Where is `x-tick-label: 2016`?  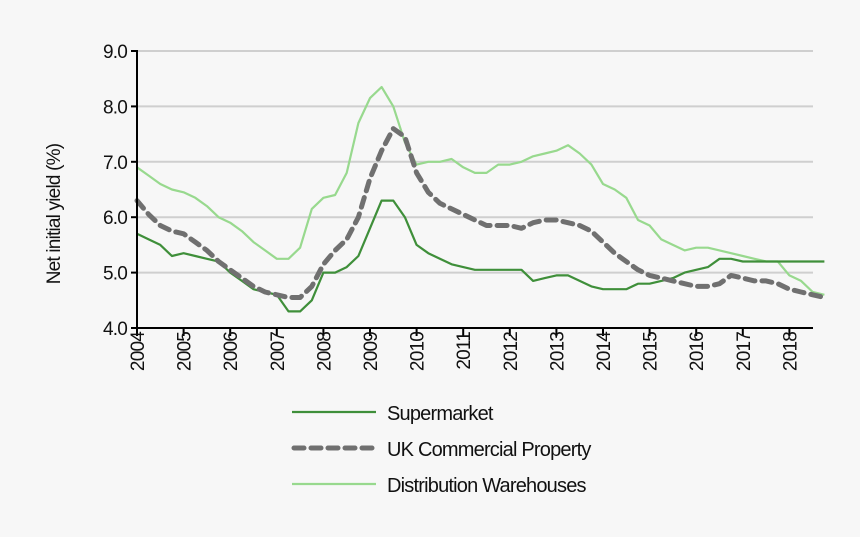
x-tick-label: 2016 is located at coordinates (697, 351).